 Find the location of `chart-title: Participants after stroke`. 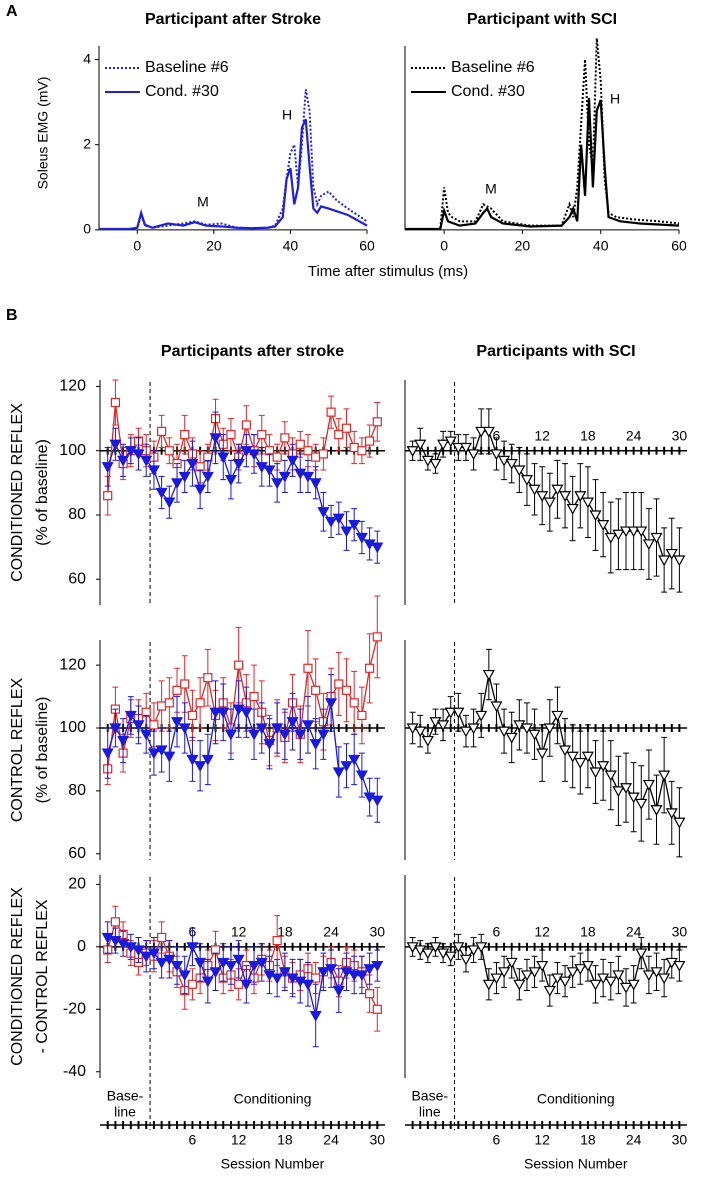

chart-title: Participants after stroke is located at coordinates (252, 351).